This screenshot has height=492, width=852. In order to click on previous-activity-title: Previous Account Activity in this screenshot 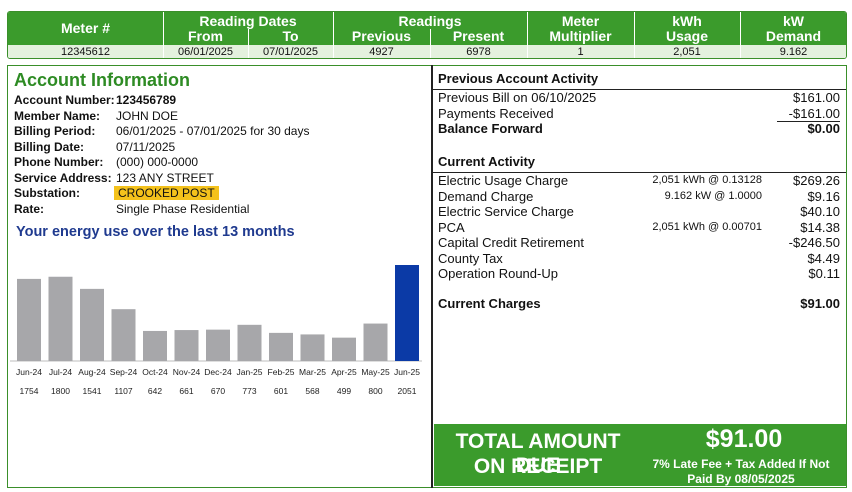, I will do `click(518, 78)`.